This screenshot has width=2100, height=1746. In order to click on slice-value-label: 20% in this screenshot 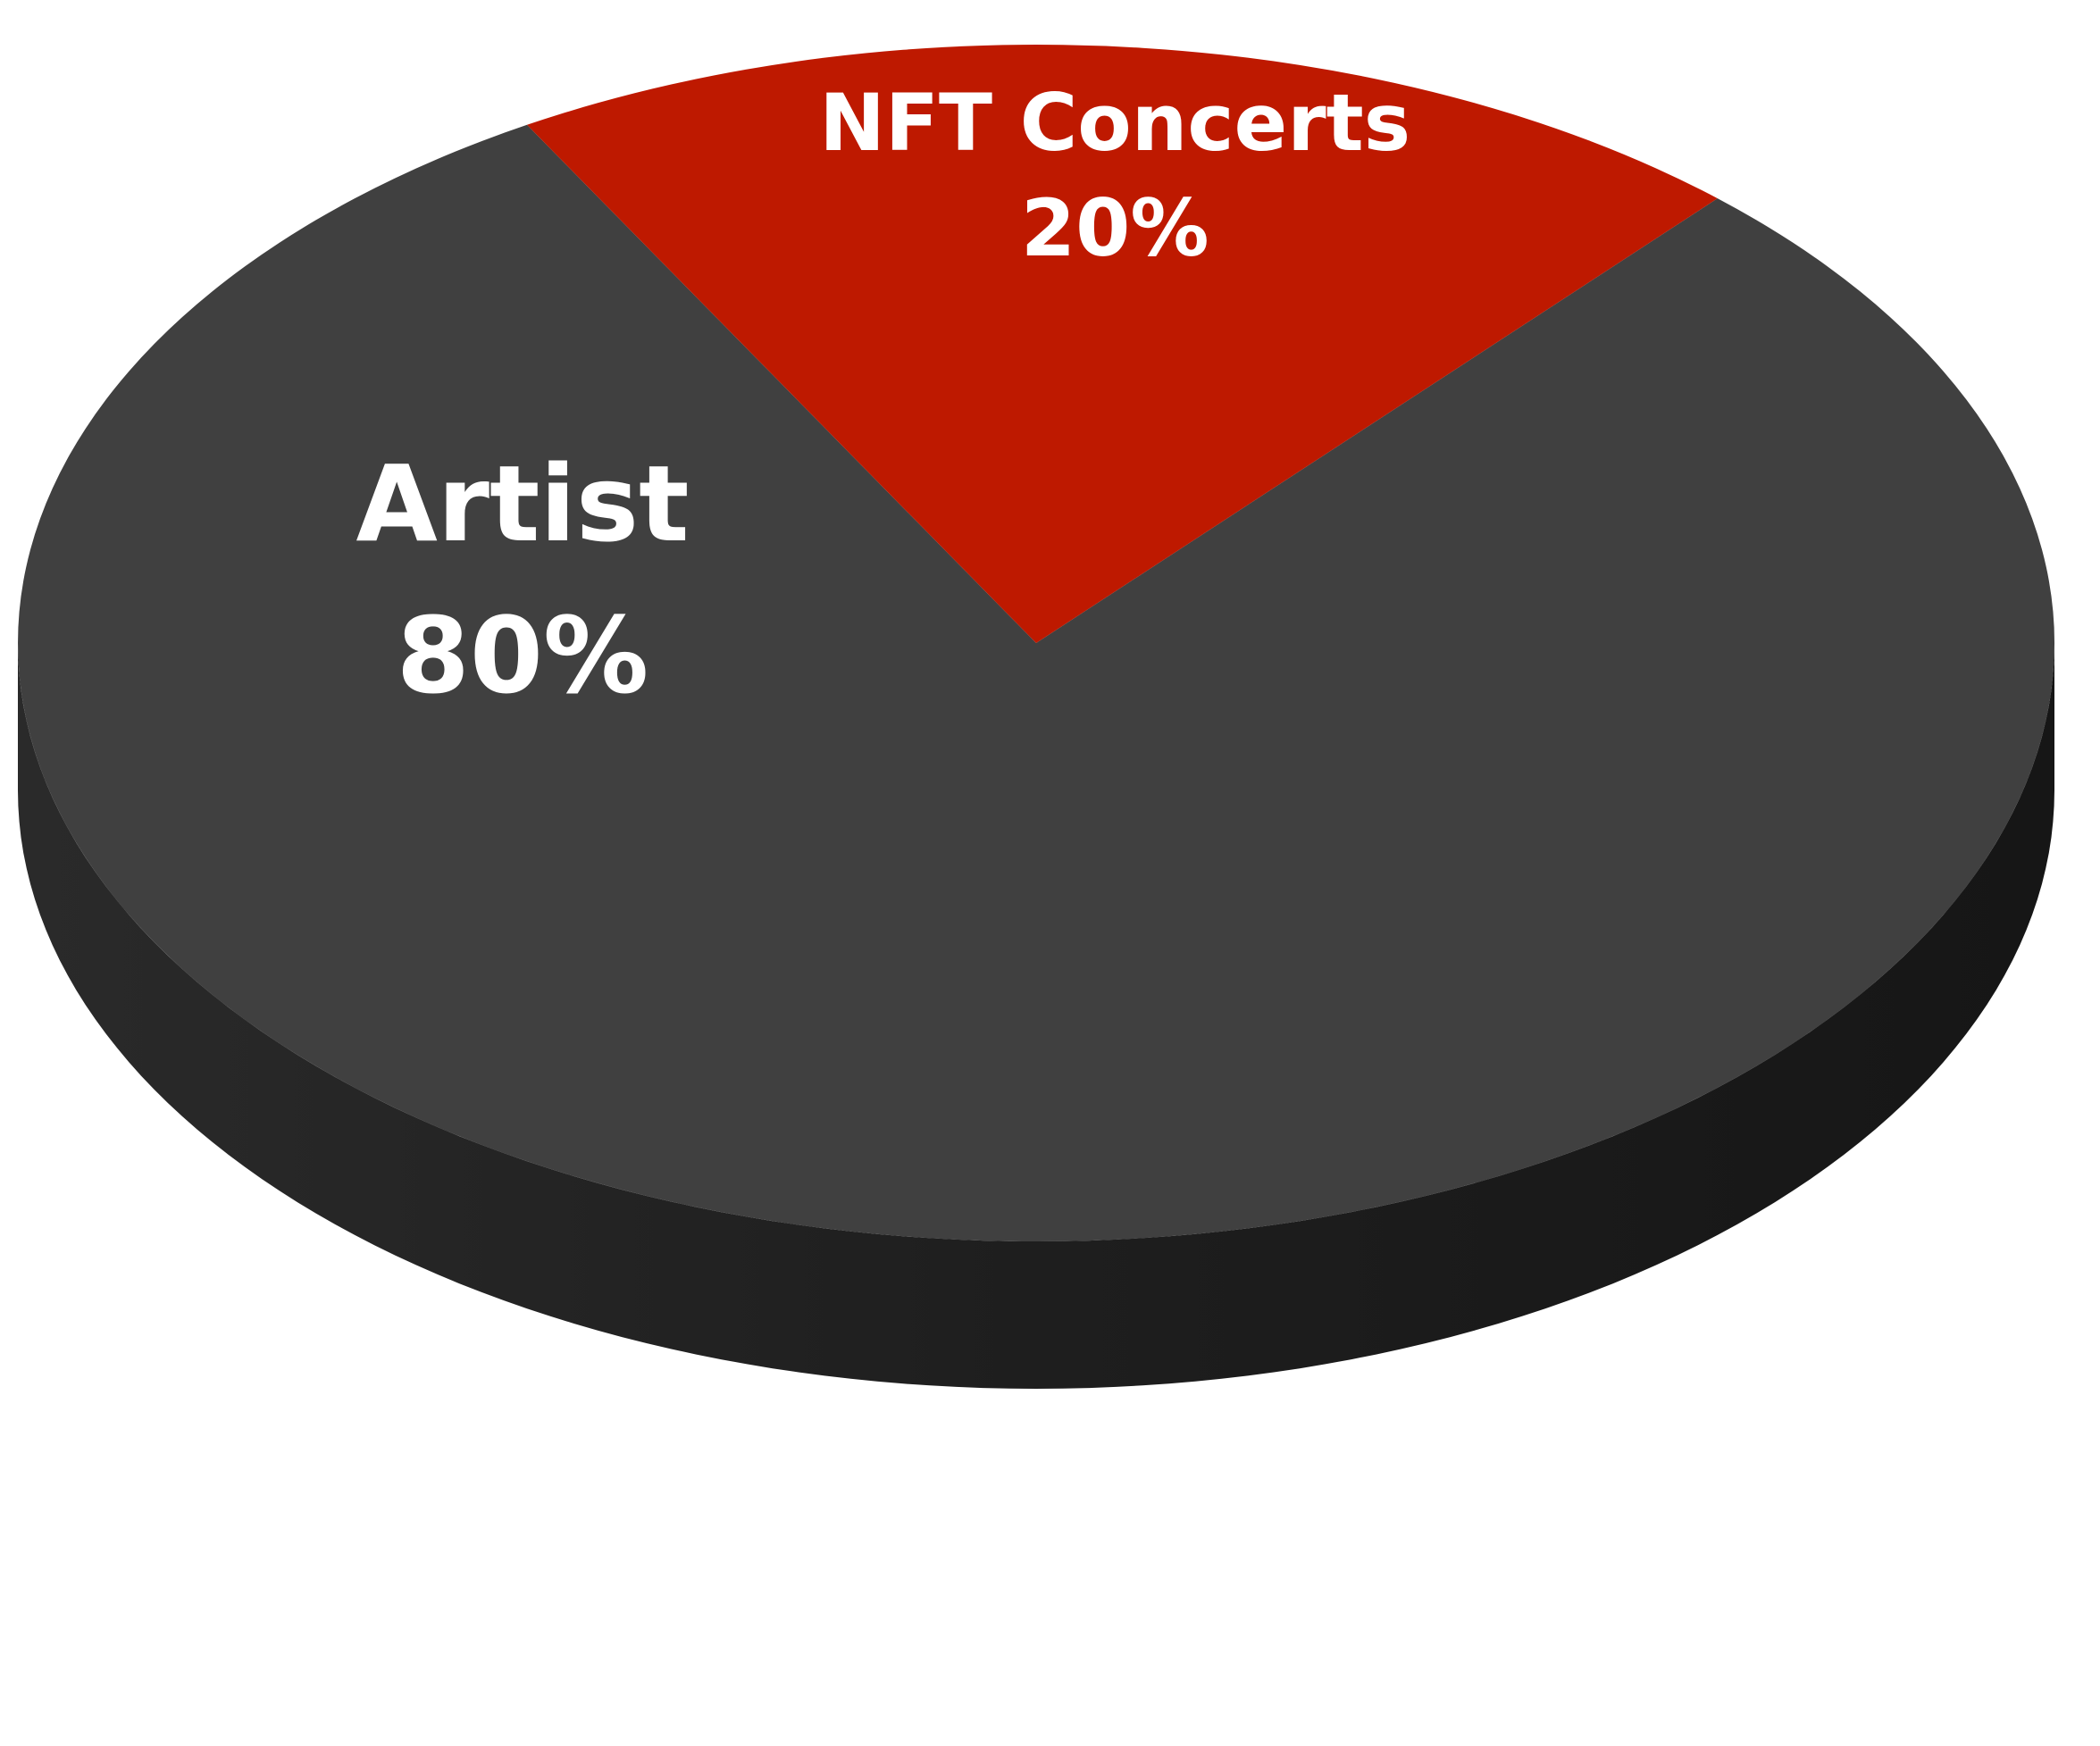, I will do `click(1115, 228)`.